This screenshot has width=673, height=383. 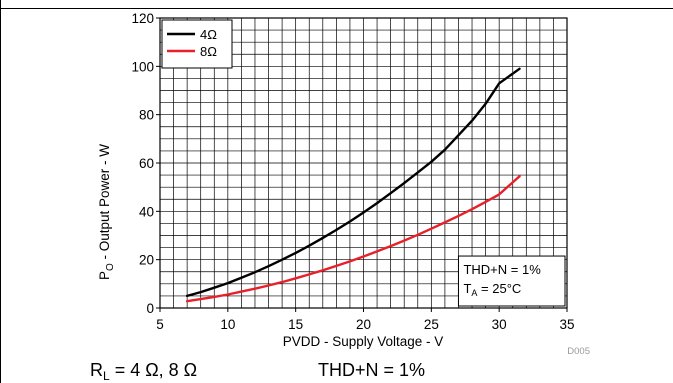 I want to click on y-tick-label: 0, so click(x=150, y=308).